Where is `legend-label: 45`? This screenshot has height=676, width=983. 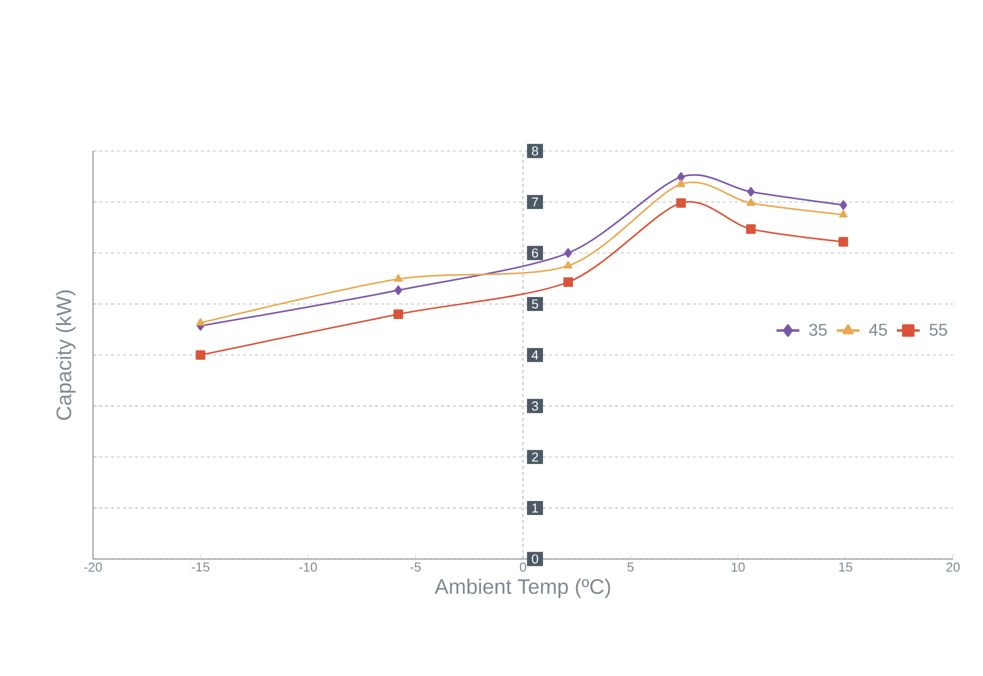
legend-label: 45 is located at coordinates (878, 330).